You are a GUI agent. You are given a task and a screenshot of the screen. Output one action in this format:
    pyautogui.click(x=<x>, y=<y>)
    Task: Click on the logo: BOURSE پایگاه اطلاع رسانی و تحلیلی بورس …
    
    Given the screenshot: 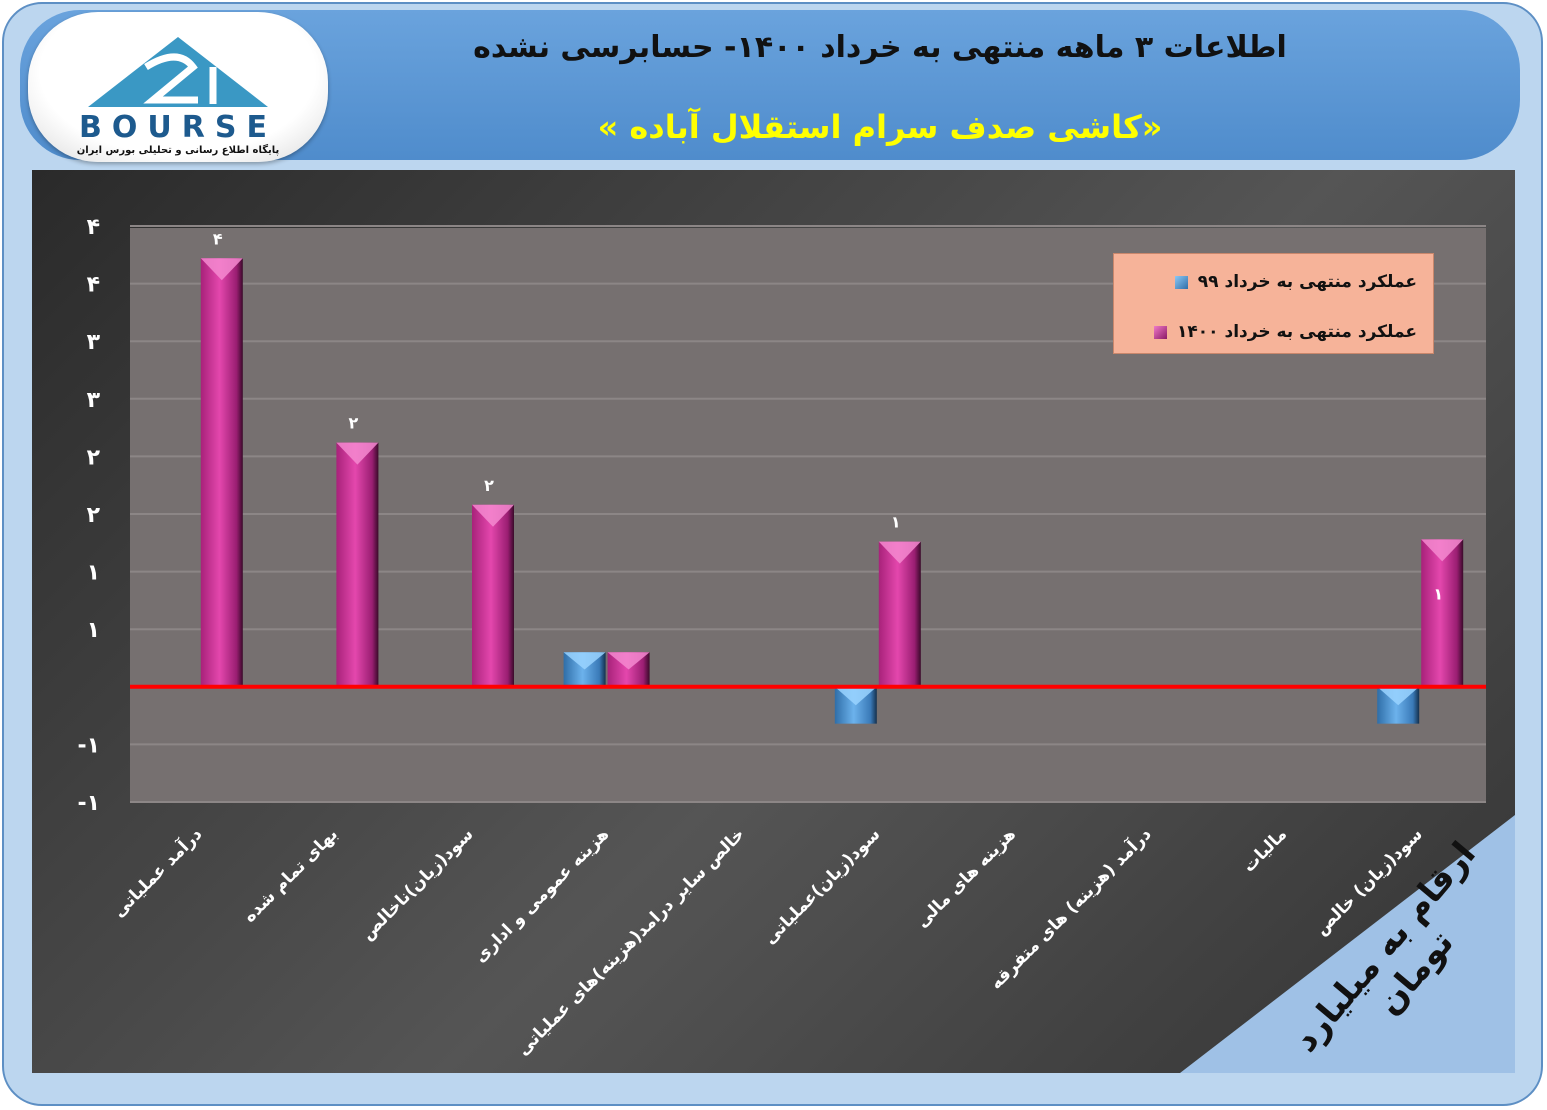 What is the action you would take?
    pyautogui.click(x=178, y=87)
    